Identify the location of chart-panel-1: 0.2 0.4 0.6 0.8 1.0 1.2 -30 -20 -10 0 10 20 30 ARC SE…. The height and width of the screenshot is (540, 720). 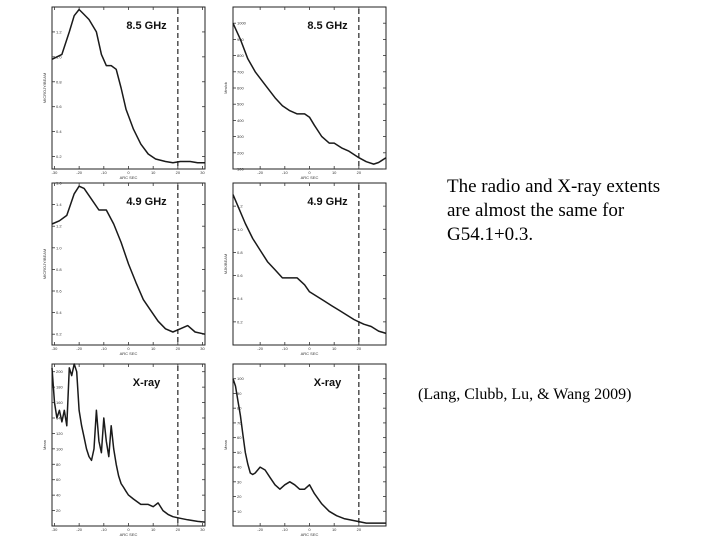
(124, 93).